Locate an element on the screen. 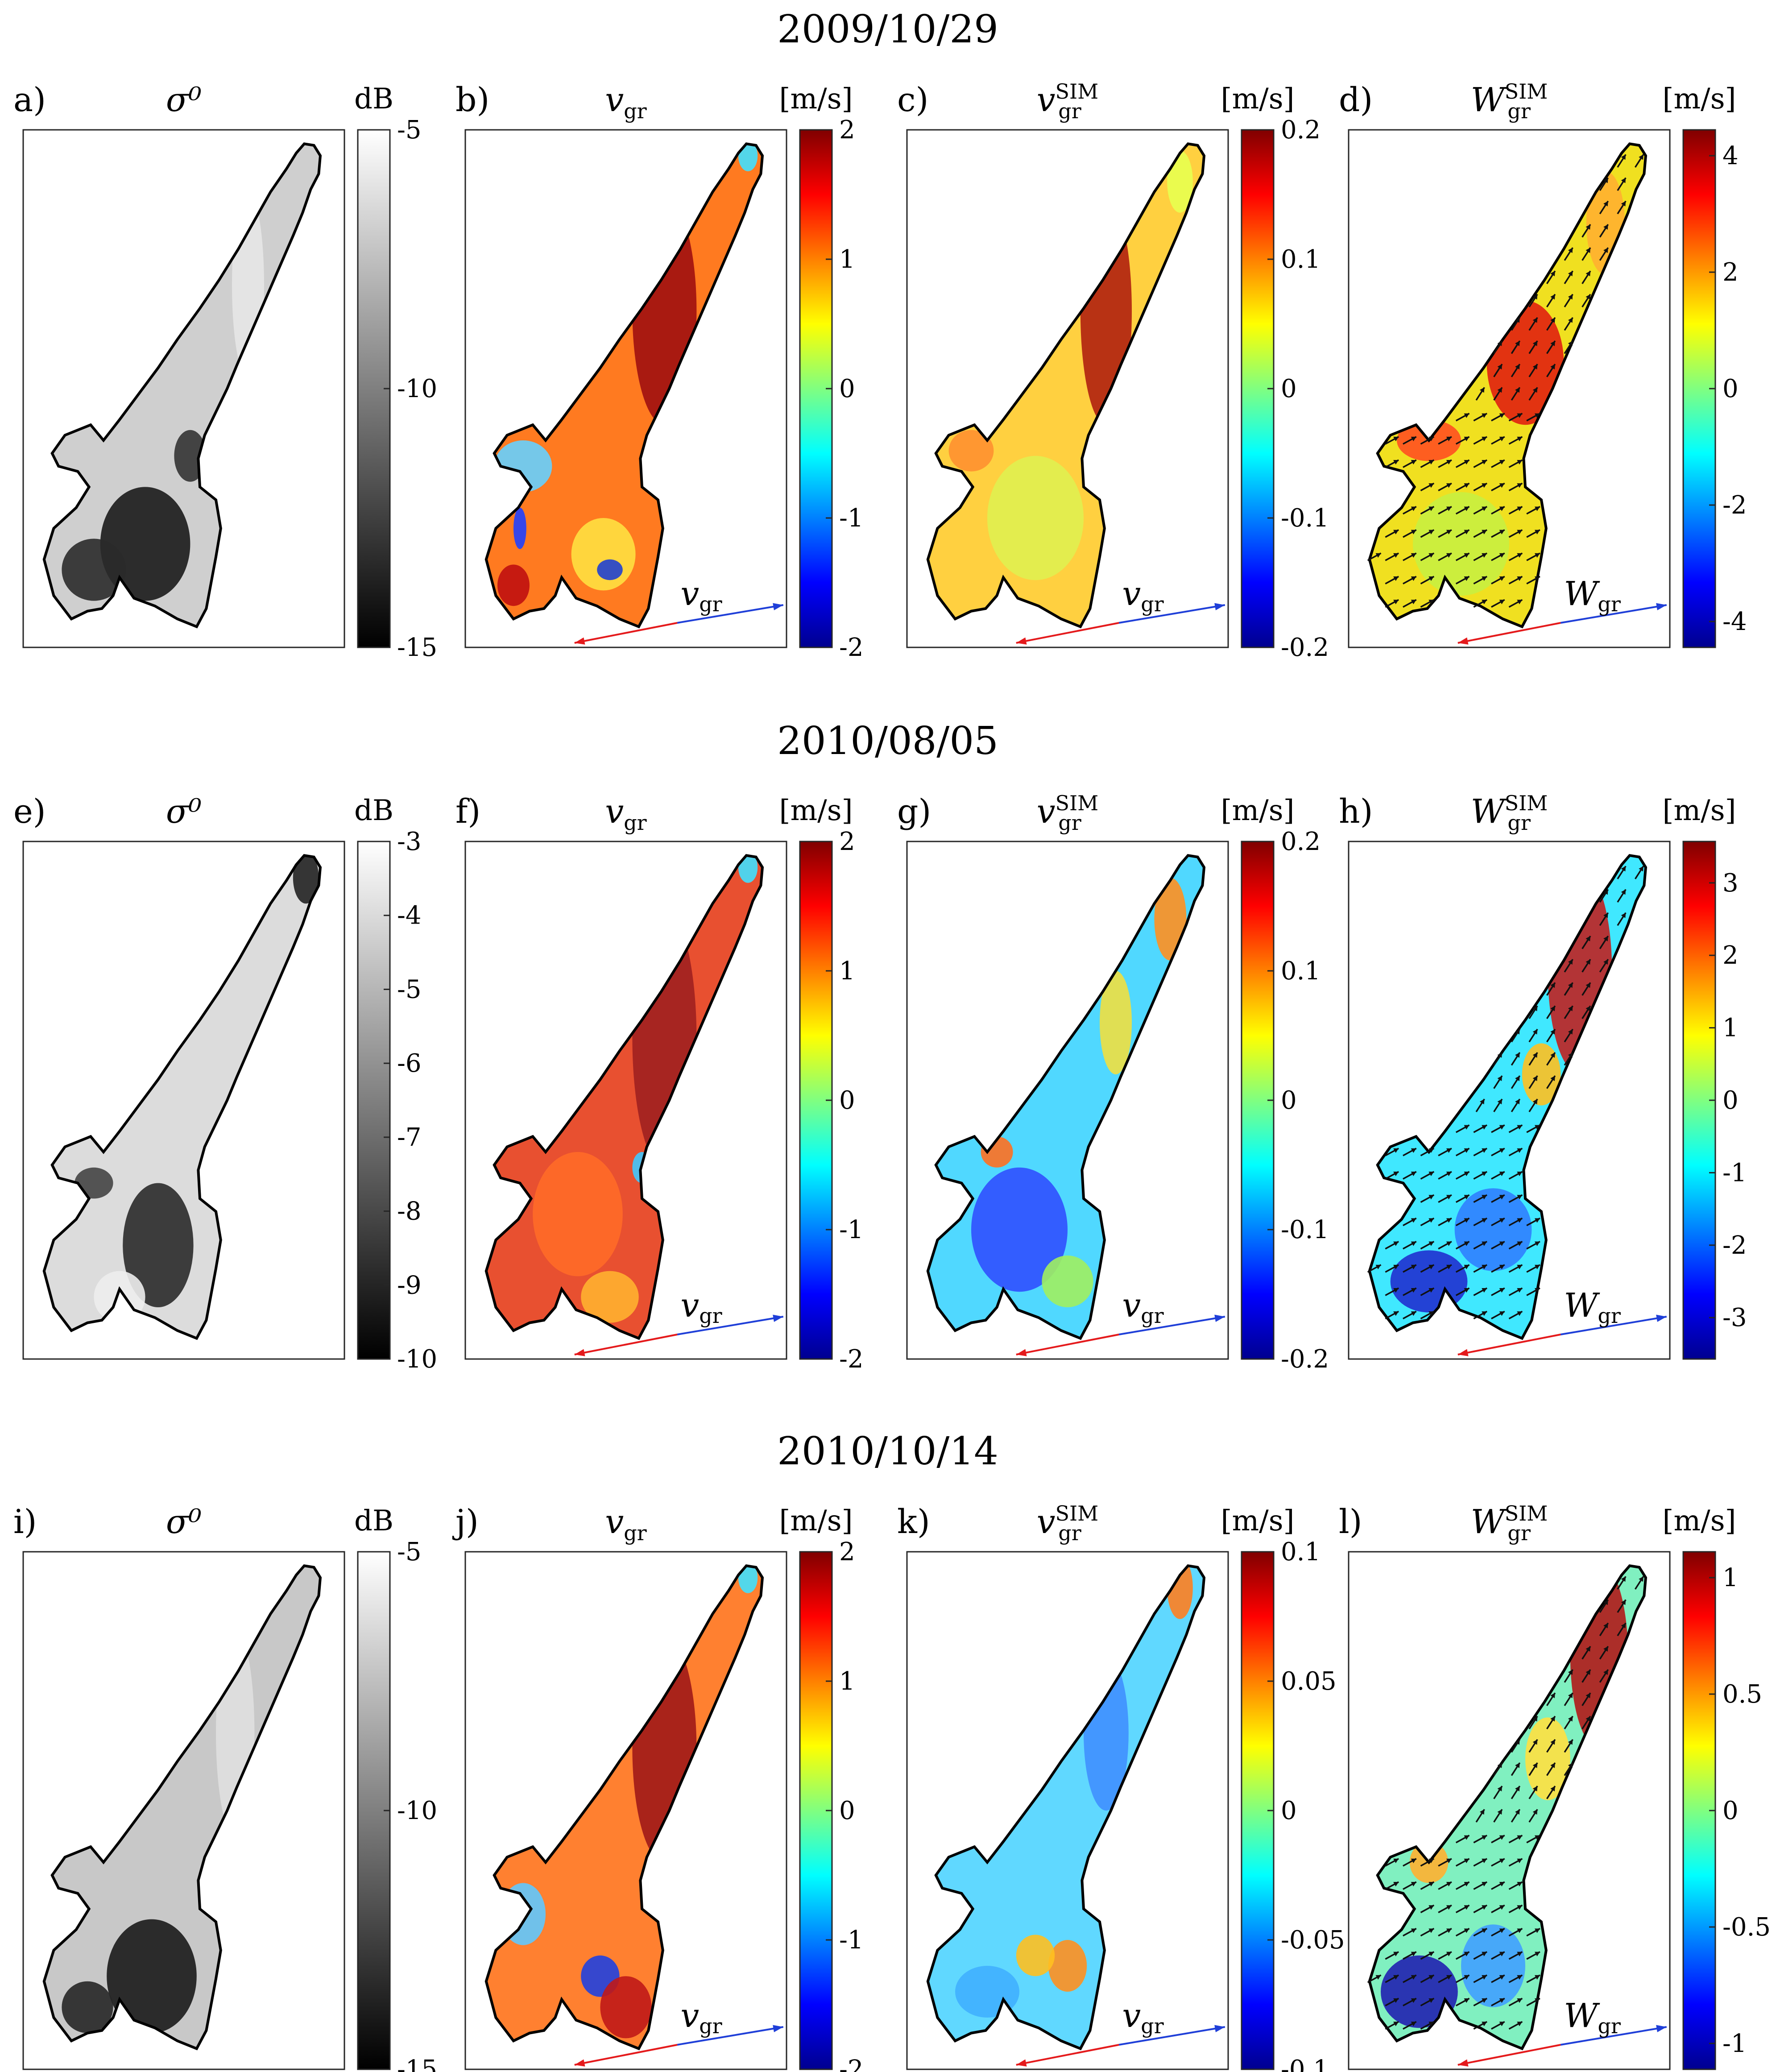 This screenshot has height=2072, width=1776. vector-label: vgr is located at coordinates (701, 2017).